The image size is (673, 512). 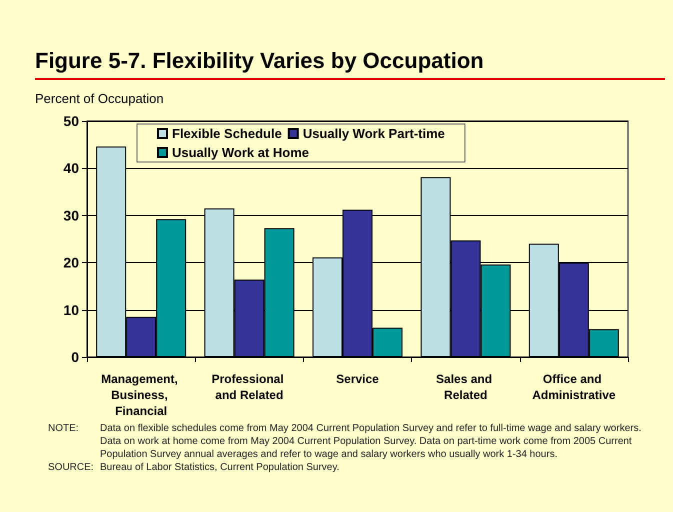 I want to click on chart-title: Figure 5-7. Flexibility Varies by Occupation, so click(x=350, y=64).